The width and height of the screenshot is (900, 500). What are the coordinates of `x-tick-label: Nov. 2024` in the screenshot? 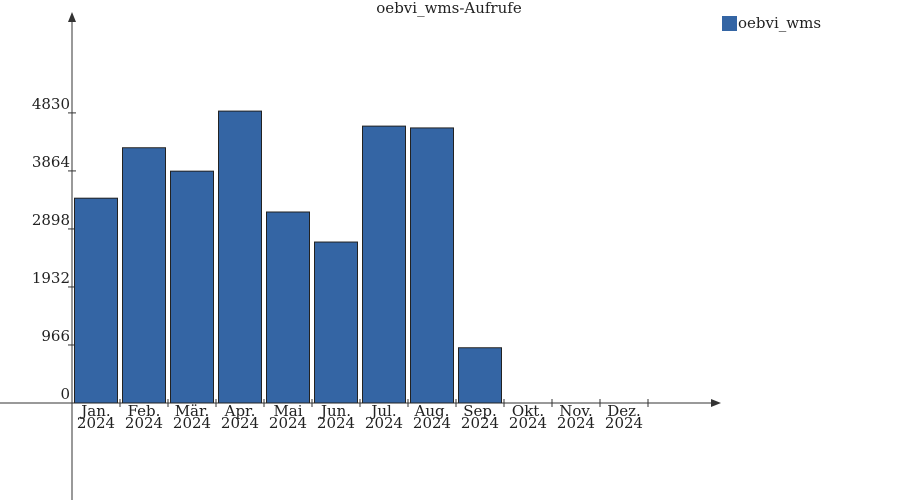 It's located at (576, 417).